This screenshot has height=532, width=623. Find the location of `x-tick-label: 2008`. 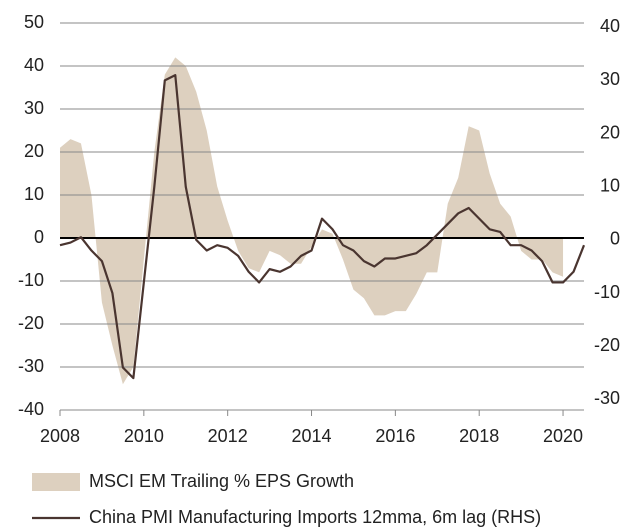

x-tick-label: 2008 is located at coordinates (60, 436).